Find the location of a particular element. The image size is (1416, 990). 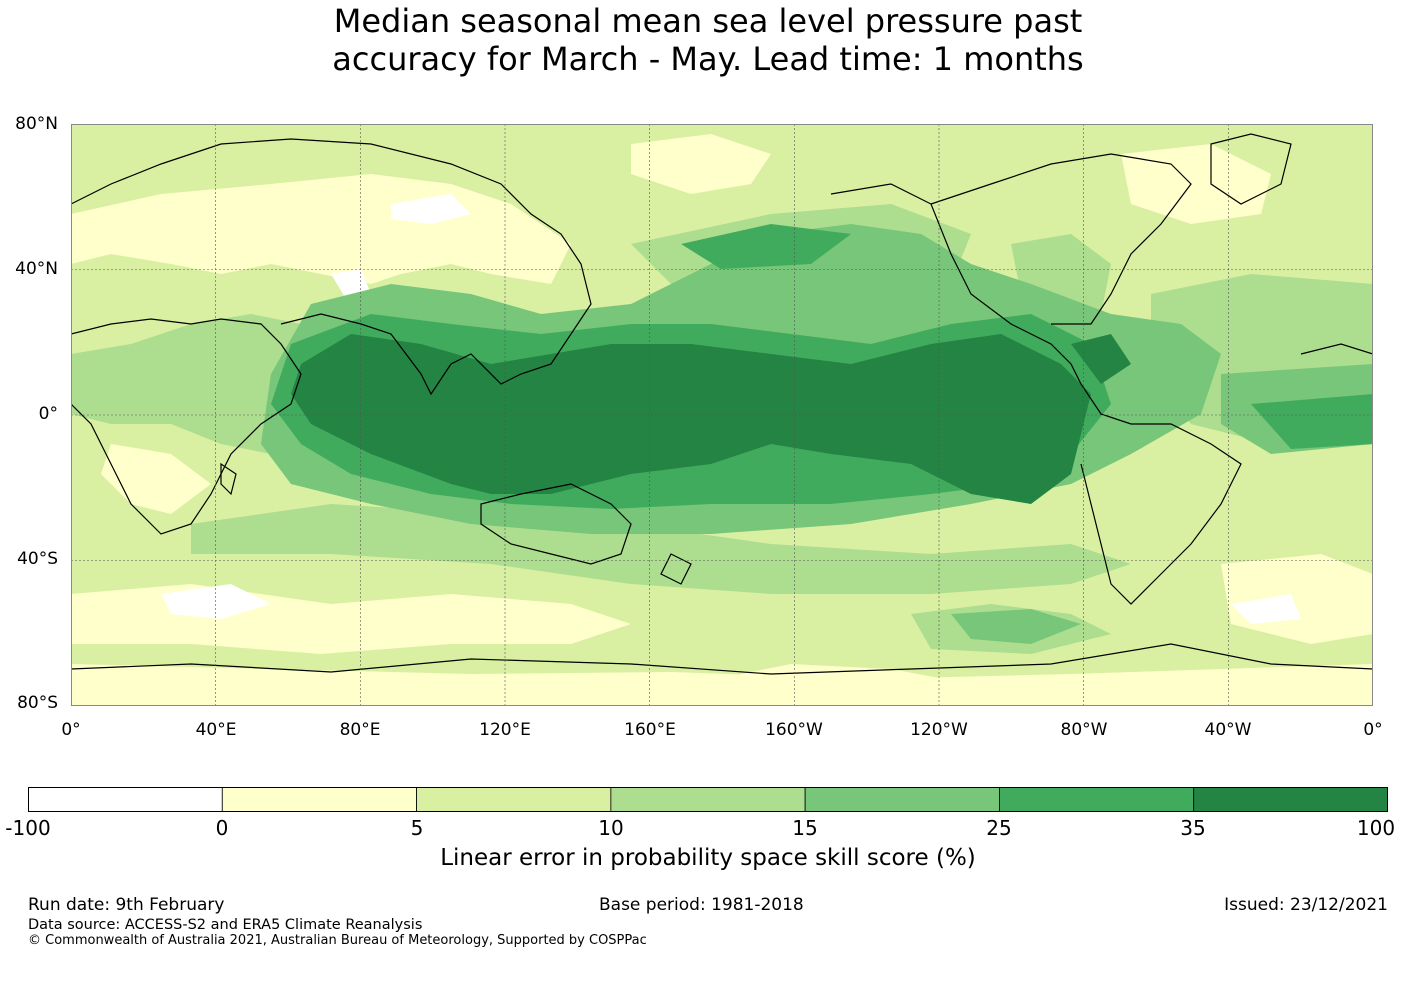

lat-label-0: 0° is located at coordinates (48, 414).